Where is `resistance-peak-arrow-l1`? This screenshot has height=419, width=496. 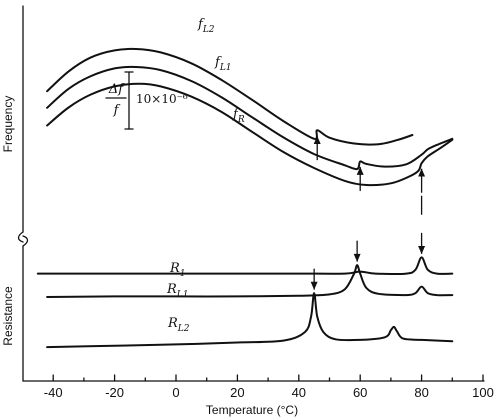
resistance-peak-arrow-l1 is located at coordinates (357, 251).